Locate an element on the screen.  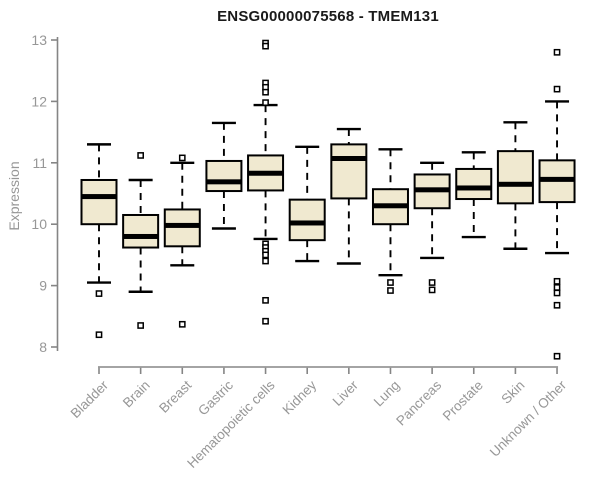
x-tick-label: Skin is located at coordinates (512, 392).